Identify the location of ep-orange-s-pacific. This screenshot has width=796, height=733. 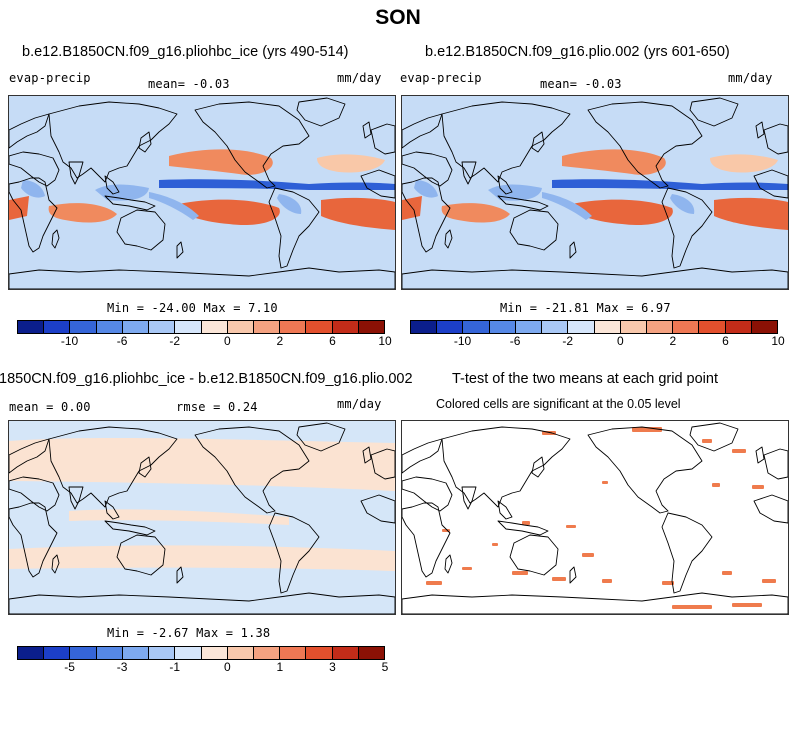
(229, 212).